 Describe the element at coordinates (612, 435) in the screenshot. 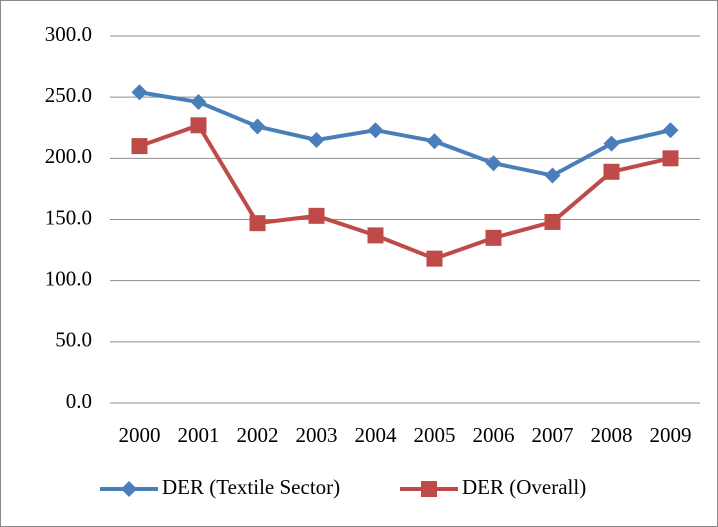

I see `x-tick-label: 2008` at that location.